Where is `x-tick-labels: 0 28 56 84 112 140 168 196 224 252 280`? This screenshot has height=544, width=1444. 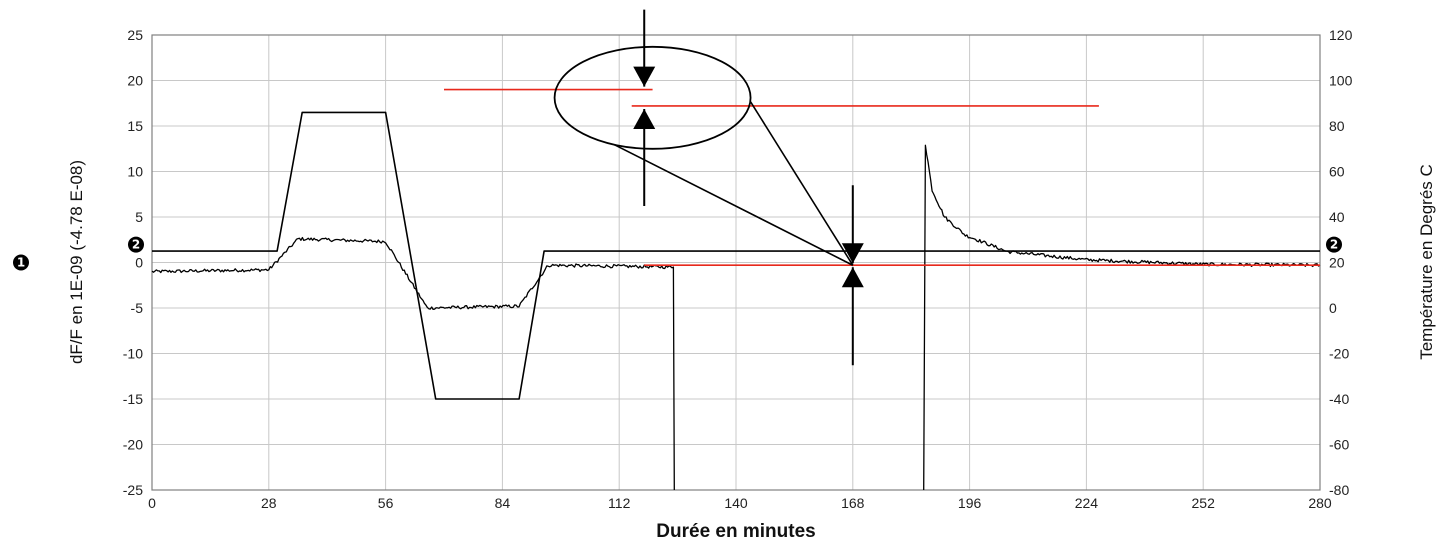 x-tick-labels: 0 28 56 84 112 140 168 196 224 252 280 is located at coordinates (740, 503).